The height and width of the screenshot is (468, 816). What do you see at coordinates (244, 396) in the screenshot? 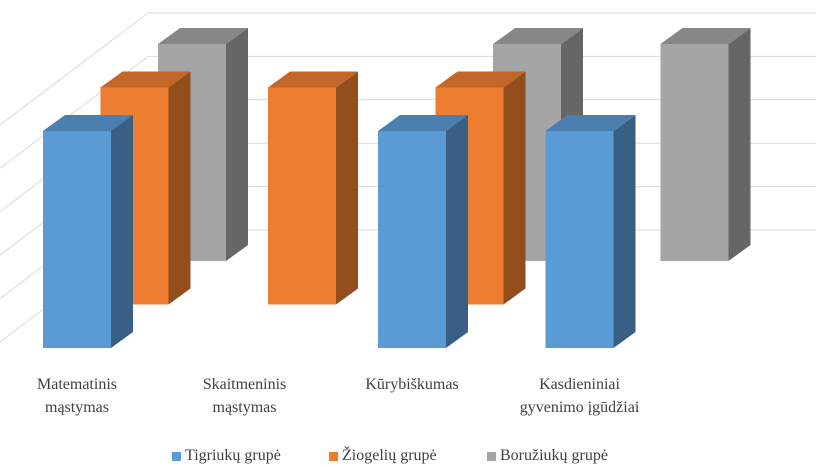
I see `x-tick-label: Skaitmeninis mąstymas` at bounding box center [244, 396].